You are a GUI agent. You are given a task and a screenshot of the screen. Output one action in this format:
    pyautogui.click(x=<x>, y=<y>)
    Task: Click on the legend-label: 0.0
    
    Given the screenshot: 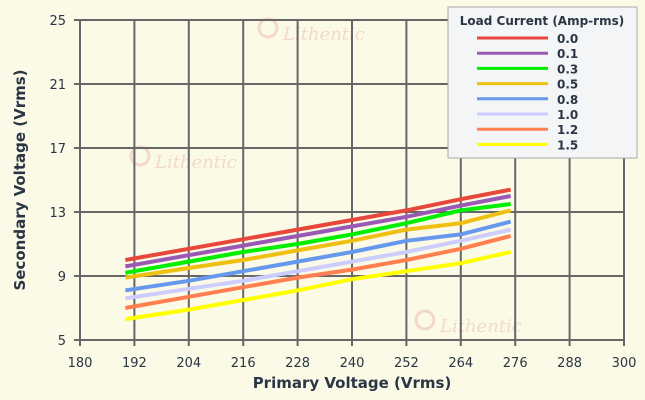 What is the action you would take?
    pyautogui.click(x=567, y=39)
    